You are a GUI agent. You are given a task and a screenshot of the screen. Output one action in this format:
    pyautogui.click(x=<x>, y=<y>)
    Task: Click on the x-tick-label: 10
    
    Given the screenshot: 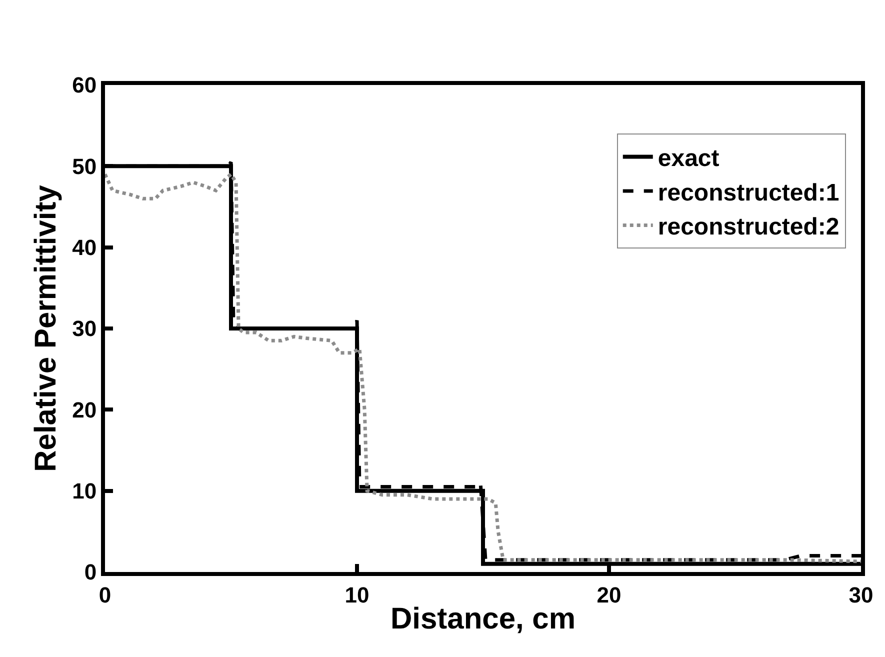 What is the action you would take?
    pyautogui.click(x=357, y=595)
    